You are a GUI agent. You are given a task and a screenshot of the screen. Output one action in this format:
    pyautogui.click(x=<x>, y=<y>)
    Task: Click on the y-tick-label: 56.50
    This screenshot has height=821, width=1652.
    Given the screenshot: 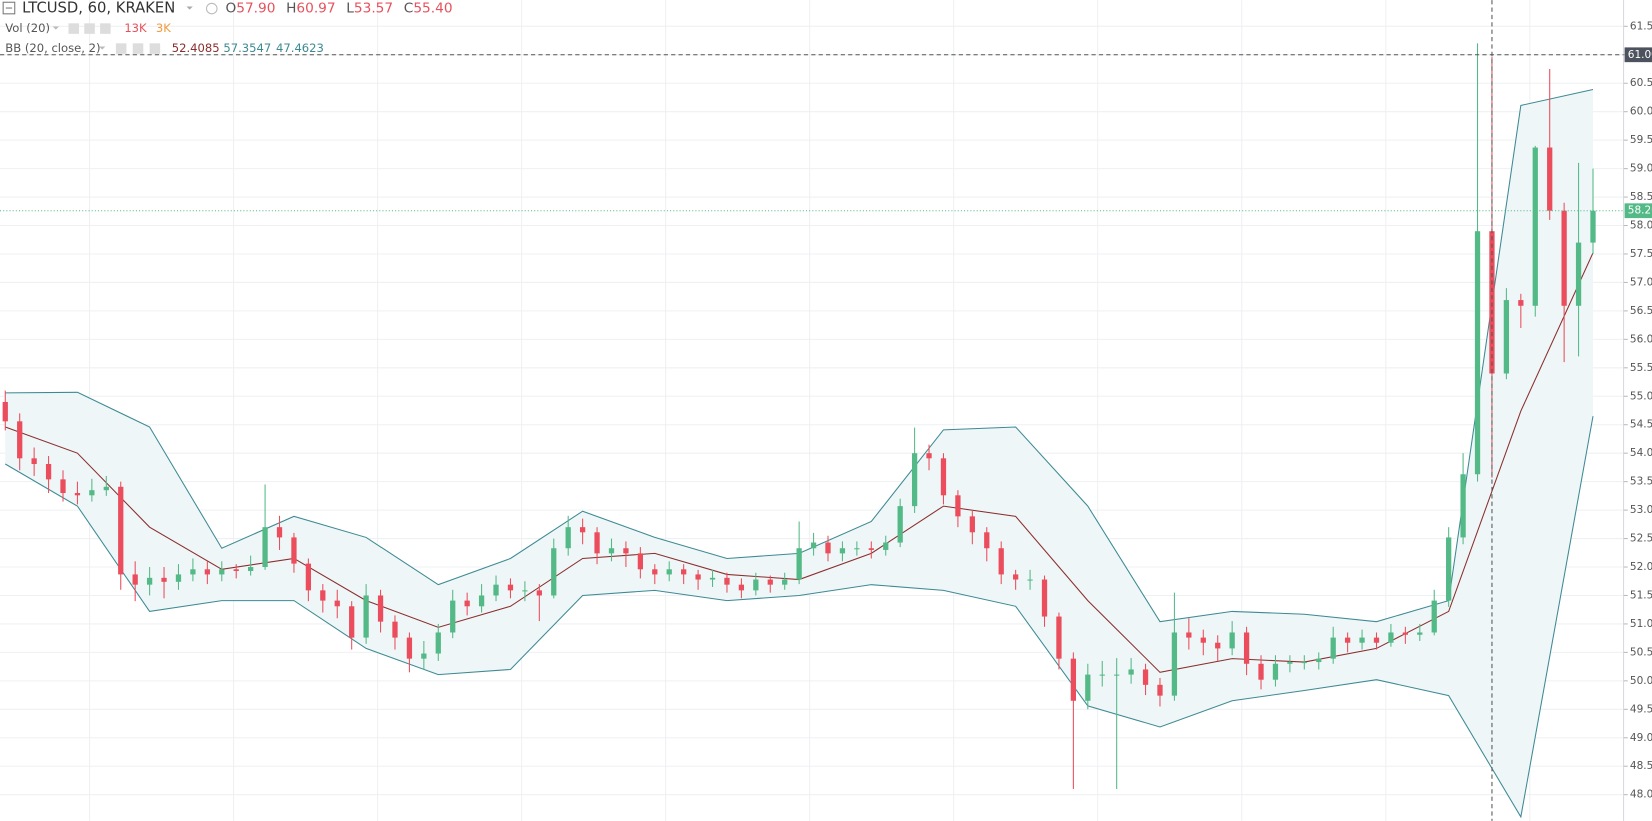 What is the action you would take?
    pyautogui.click(x=1641, y=311)
    